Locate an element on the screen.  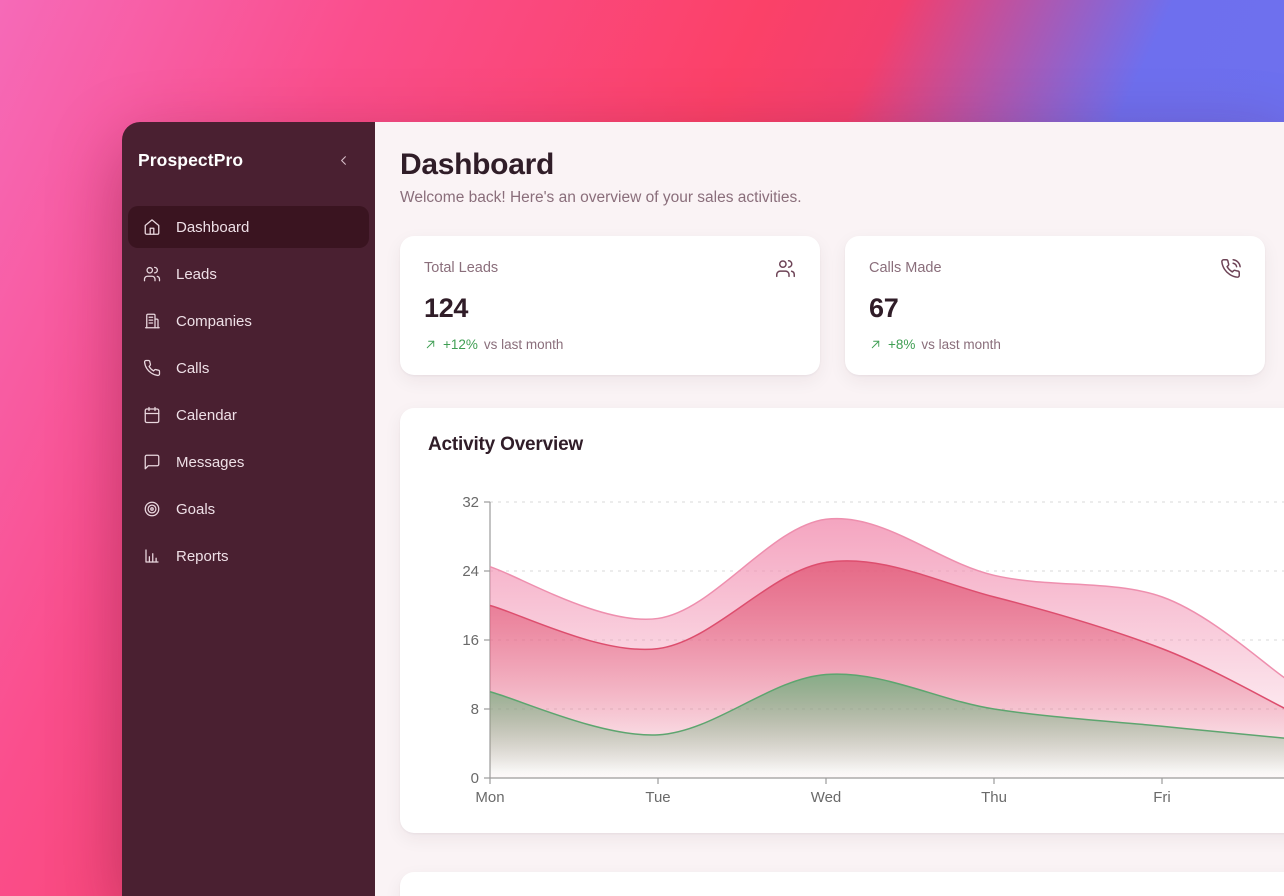
chart-title: Activity Overview is located at coordinates (506, 444).